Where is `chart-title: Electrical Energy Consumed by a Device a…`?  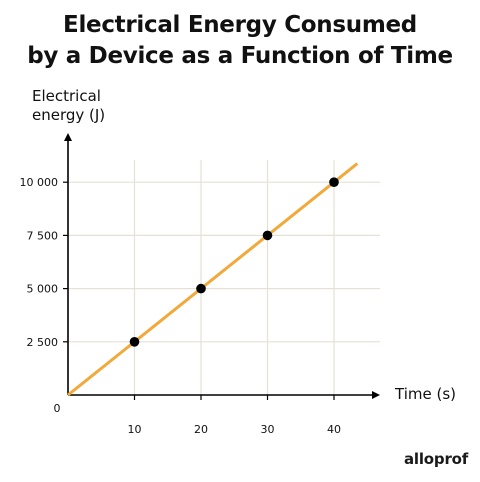
chart-title: Electrical Energy Consumed by a Device a… is located at coordinates (240, 41).